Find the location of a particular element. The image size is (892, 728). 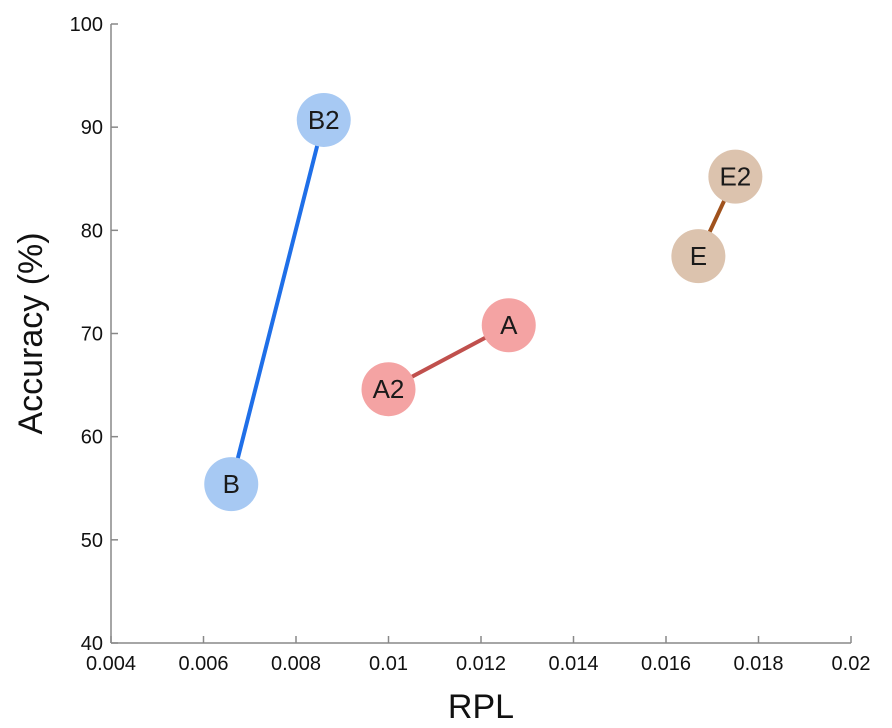

y-tick-label: 40 is located at coordinates (92, 644).